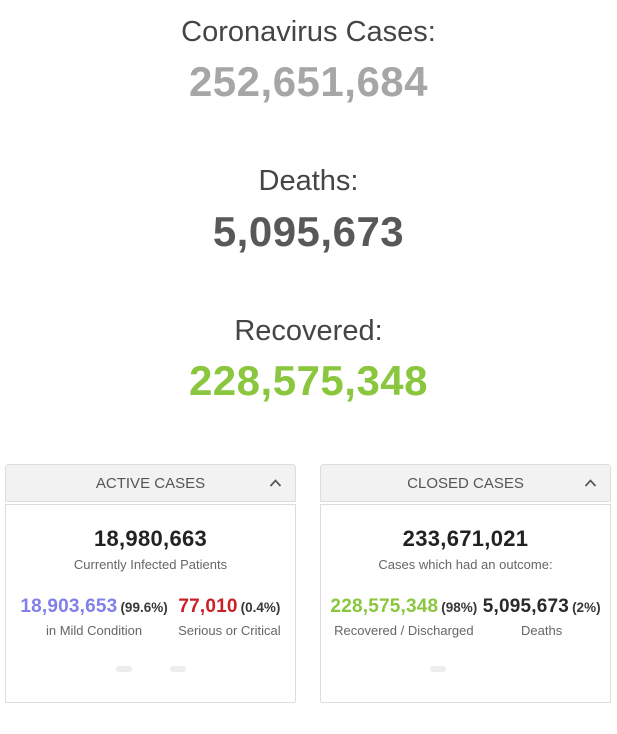 The image size is (617, 734). I want to click on recovered-discharged-stat: 228,575,348 (98%) Recovered / Discharged, so click(403, 617).